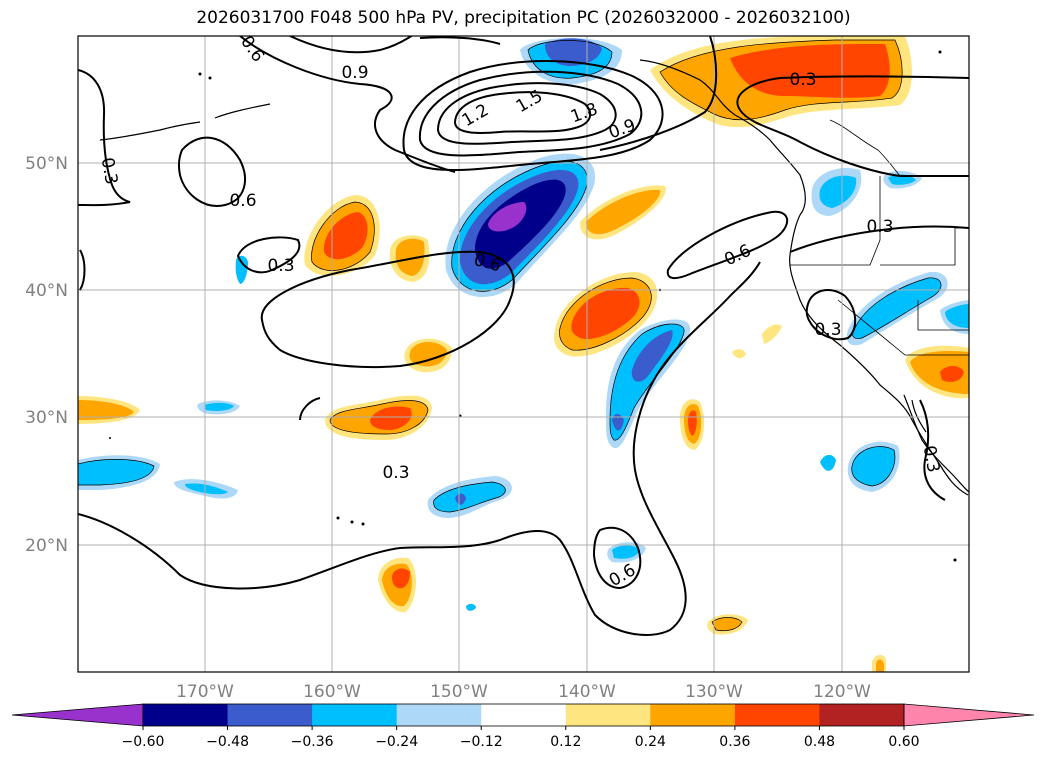 This screenshot has height=765, width=1047. I want to click on lat-tick-label: 20°N, so click(46, 546).